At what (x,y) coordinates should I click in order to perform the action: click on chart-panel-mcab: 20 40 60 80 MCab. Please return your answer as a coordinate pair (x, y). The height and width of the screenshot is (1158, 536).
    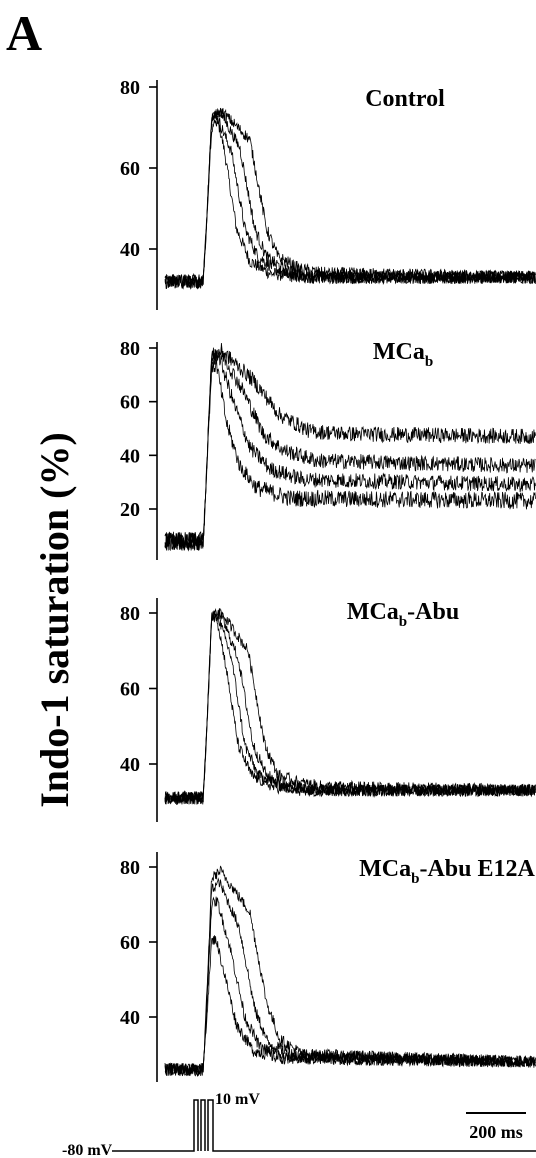
    Looking at the image, I should click on (328, 449).